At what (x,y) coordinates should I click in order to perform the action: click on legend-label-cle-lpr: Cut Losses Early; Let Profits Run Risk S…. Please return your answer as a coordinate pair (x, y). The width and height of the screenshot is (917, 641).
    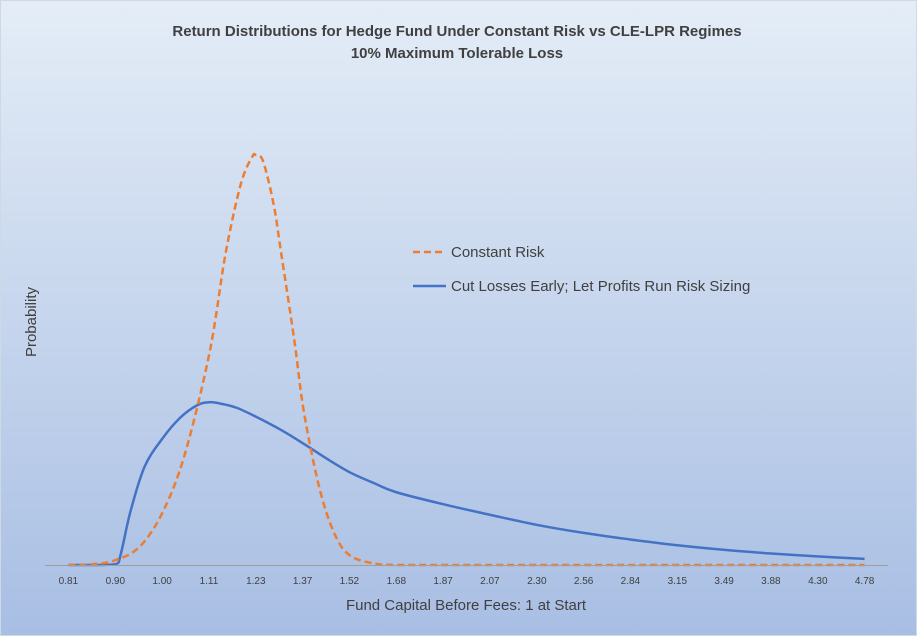
    Looking at the image, I should click on (600, 286).